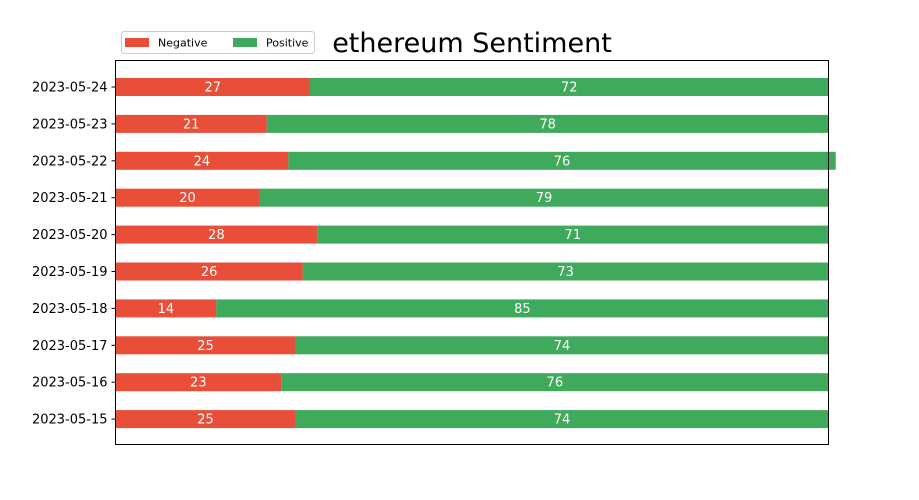 The height and width of the screenshot is (500, 919). I want to click on y-tick-label: 2023-05-17, so click(70, 346).